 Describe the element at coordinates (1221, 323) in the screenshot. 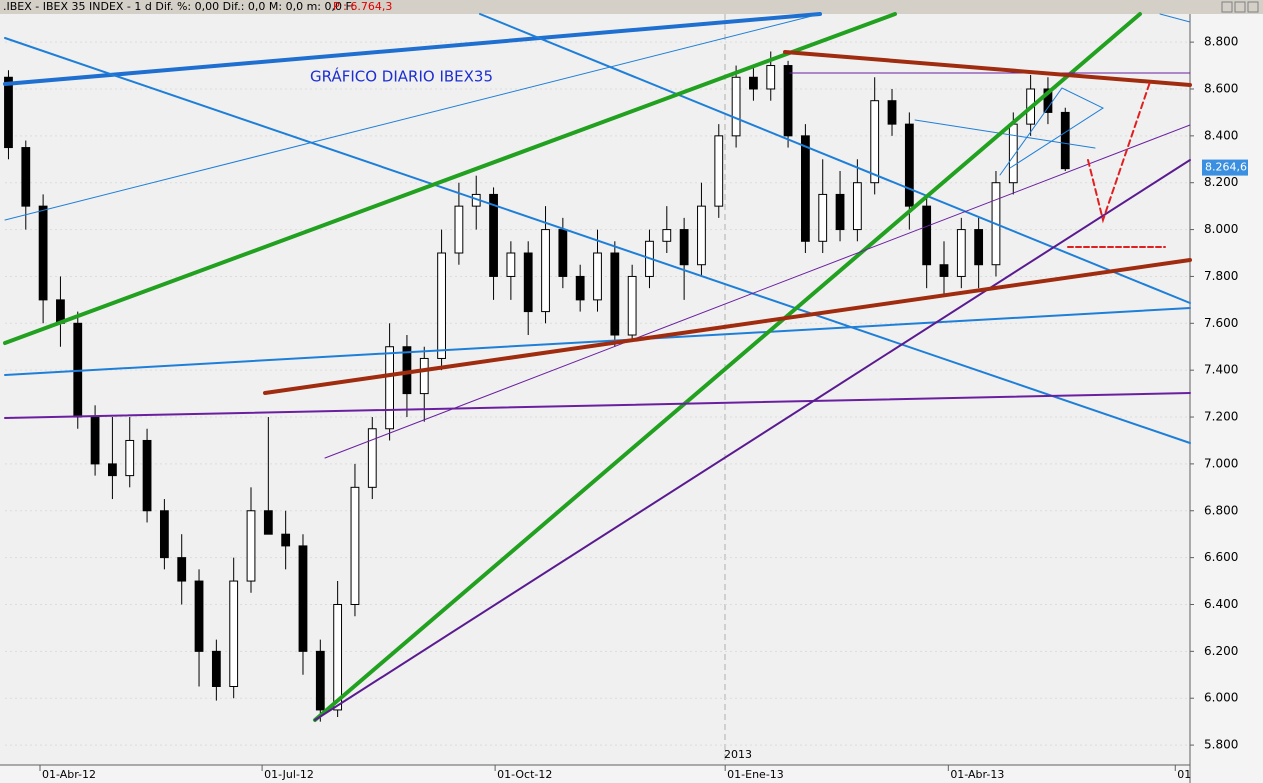

I see `y-tick-label: 7.600` at that location.